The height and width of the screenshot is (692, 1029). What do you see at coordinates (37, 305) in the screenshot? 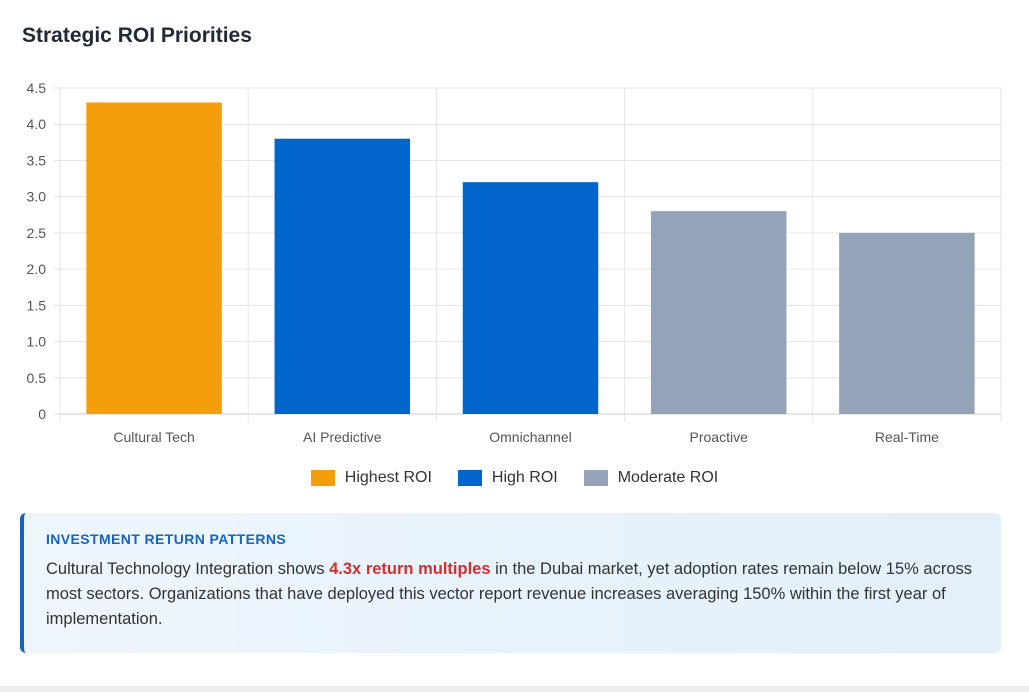
I see `y-tick-label: 1.5` at bounding box center [37, 305].